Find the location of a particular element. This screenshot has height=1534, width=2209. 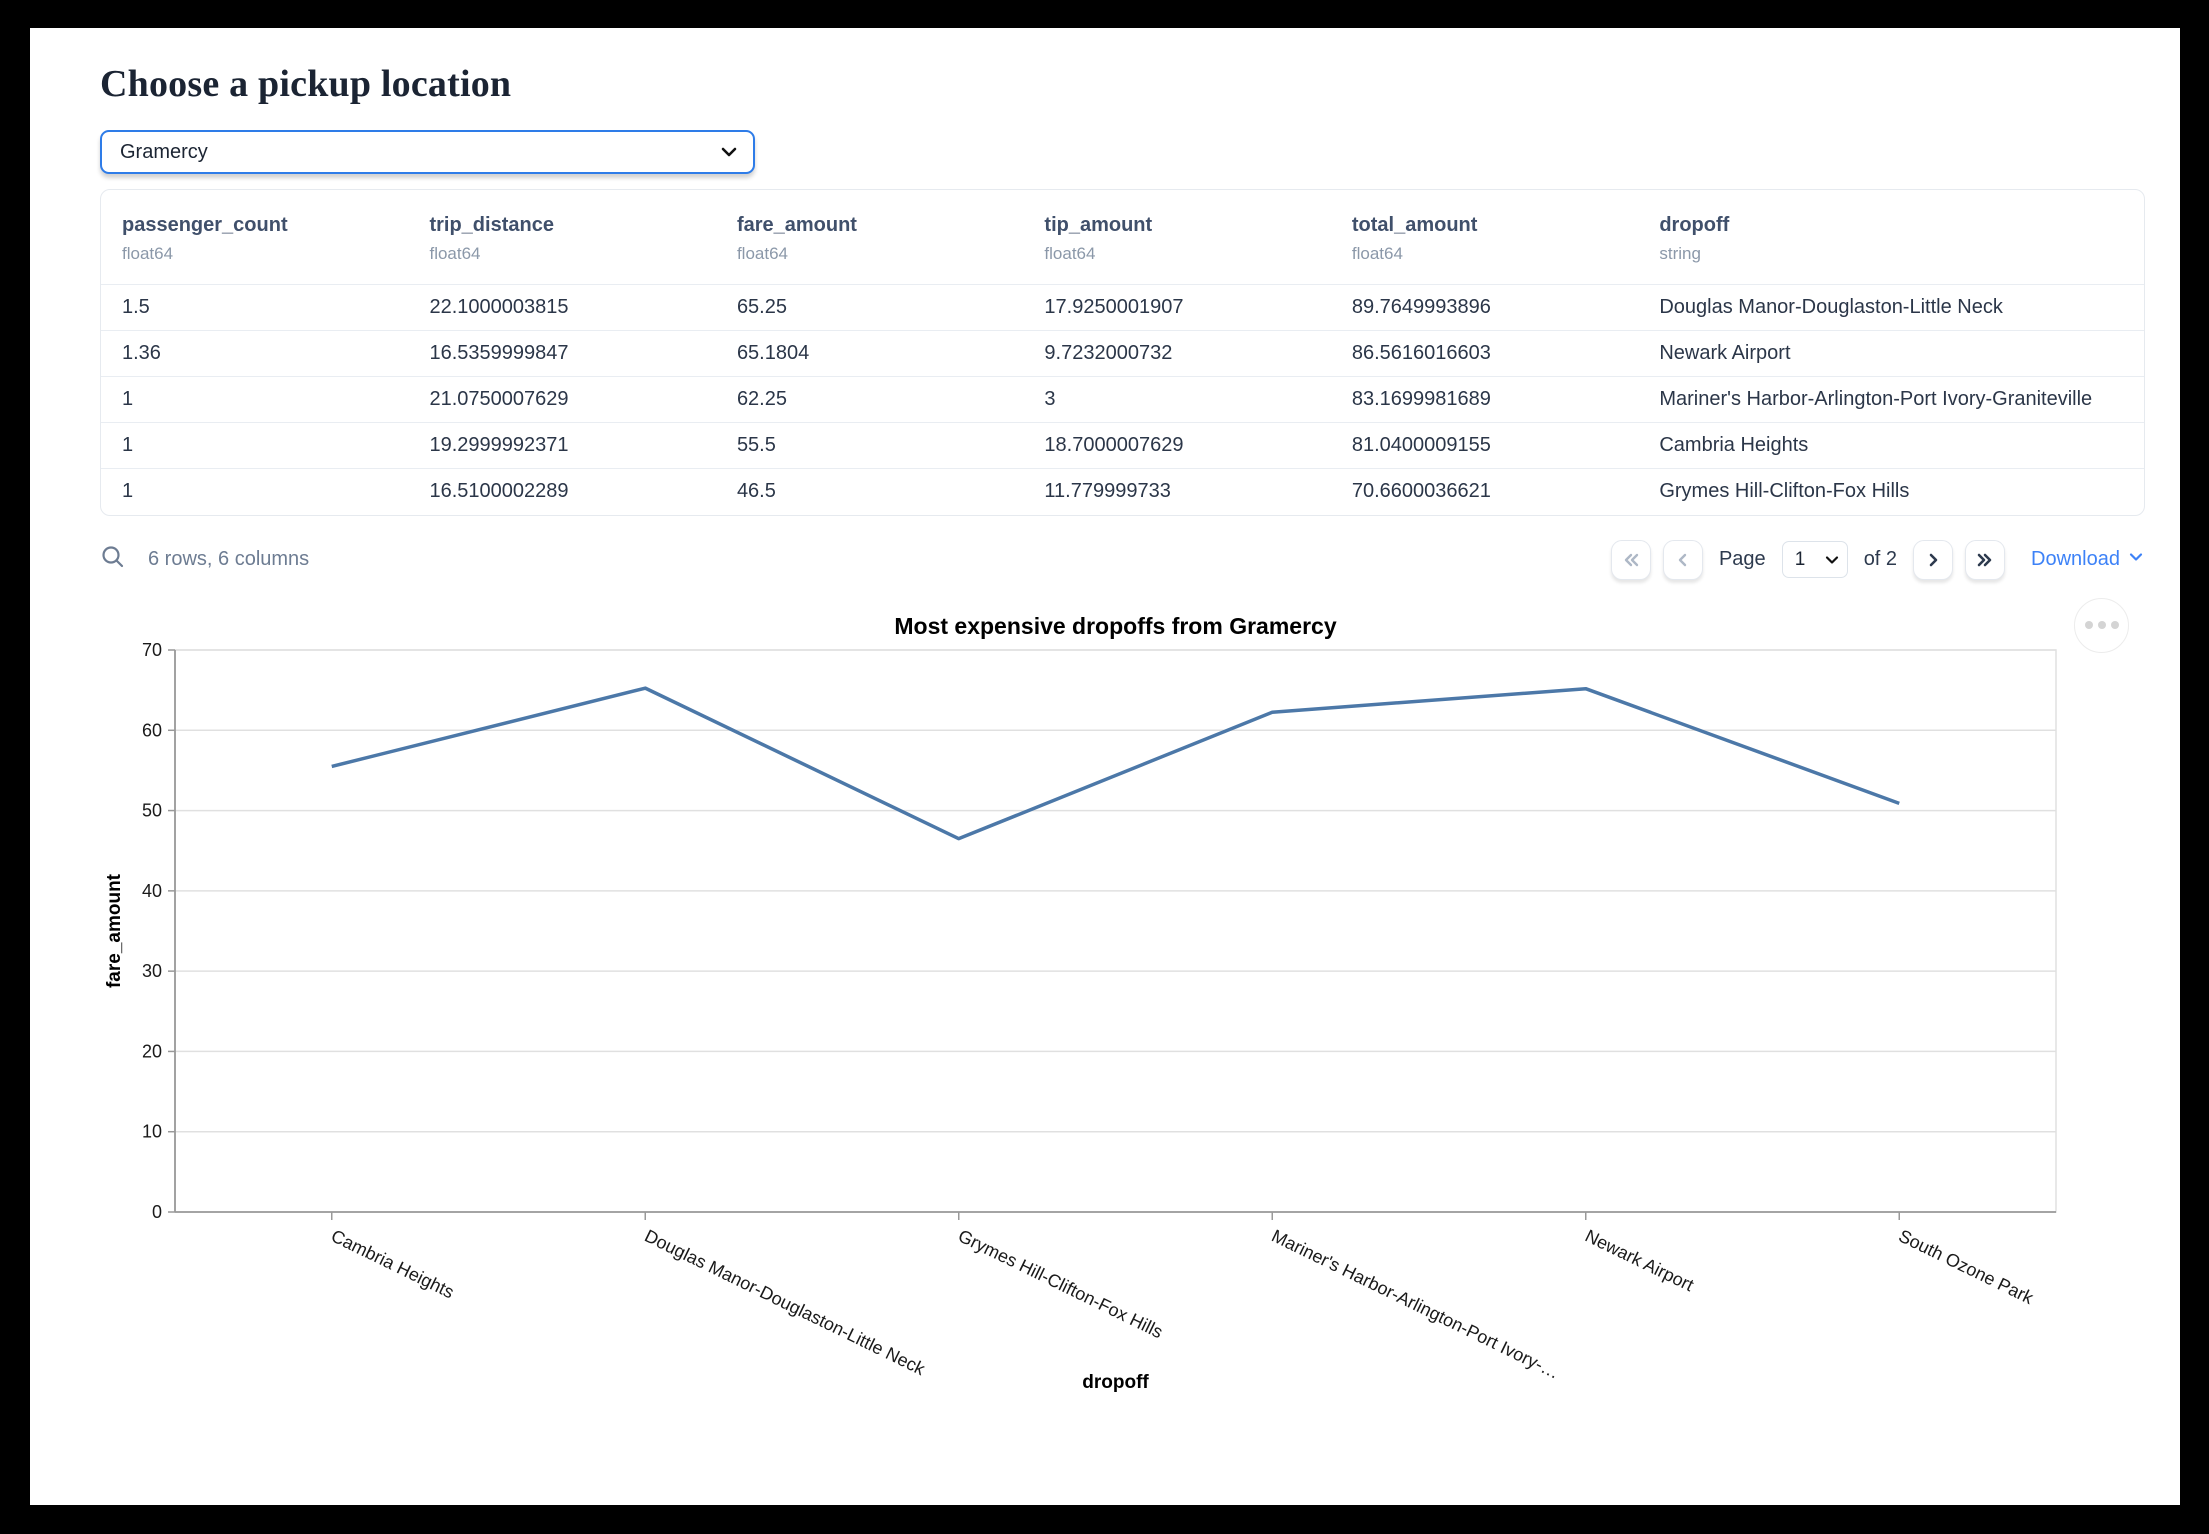

double-chevron-right-icon is located at coordinates (1985, 560).